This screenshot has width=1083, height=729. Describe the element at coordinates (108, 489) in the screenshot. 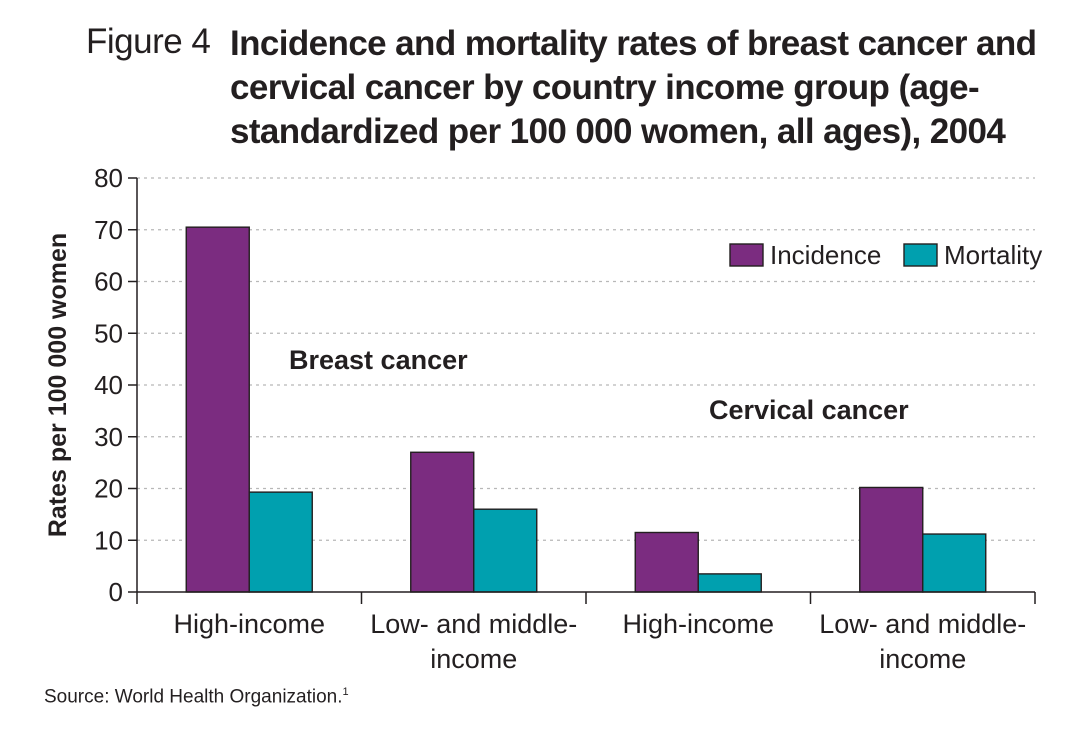

I see `y-tick-label: 20` at that location.